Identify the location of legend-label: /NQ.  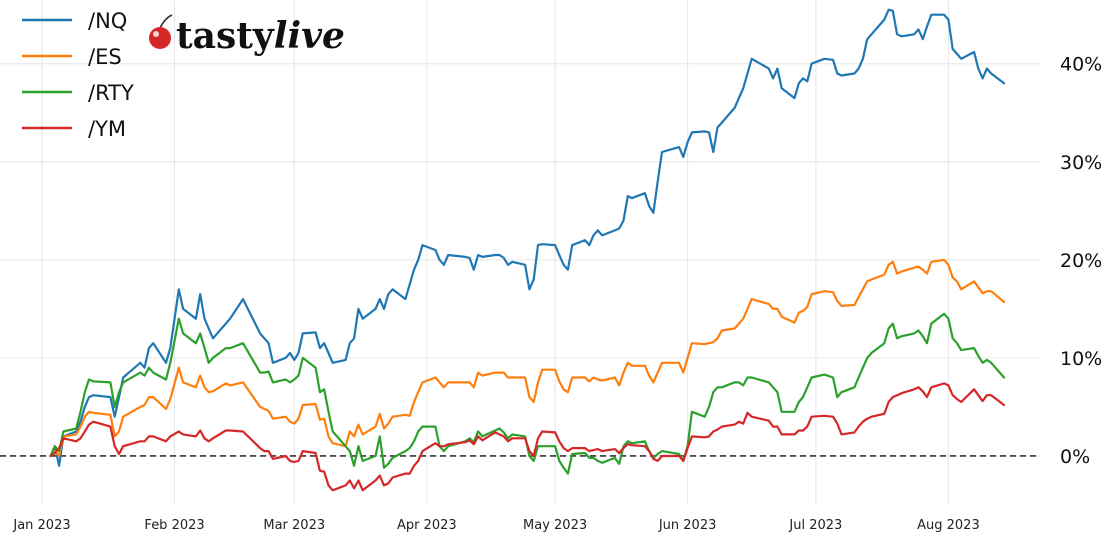
(107, 21).